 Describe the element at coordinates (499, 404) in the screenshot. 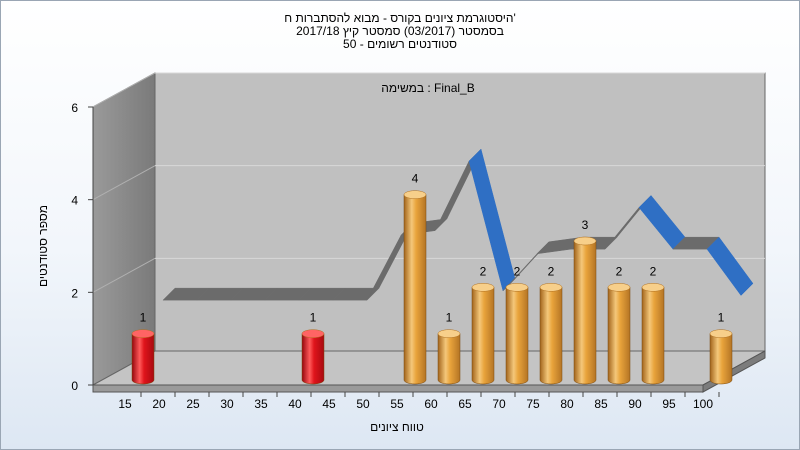

I see `x-tick-label: 70` at that location.